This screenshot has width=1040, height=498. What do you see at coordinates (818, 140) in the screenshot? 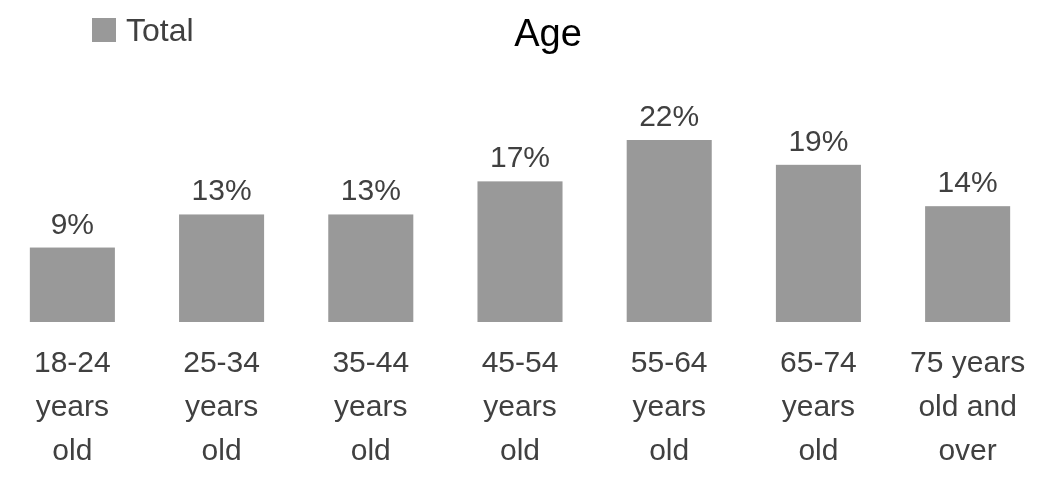
I see `data-label: 19%` at bounding box center [818, 140].